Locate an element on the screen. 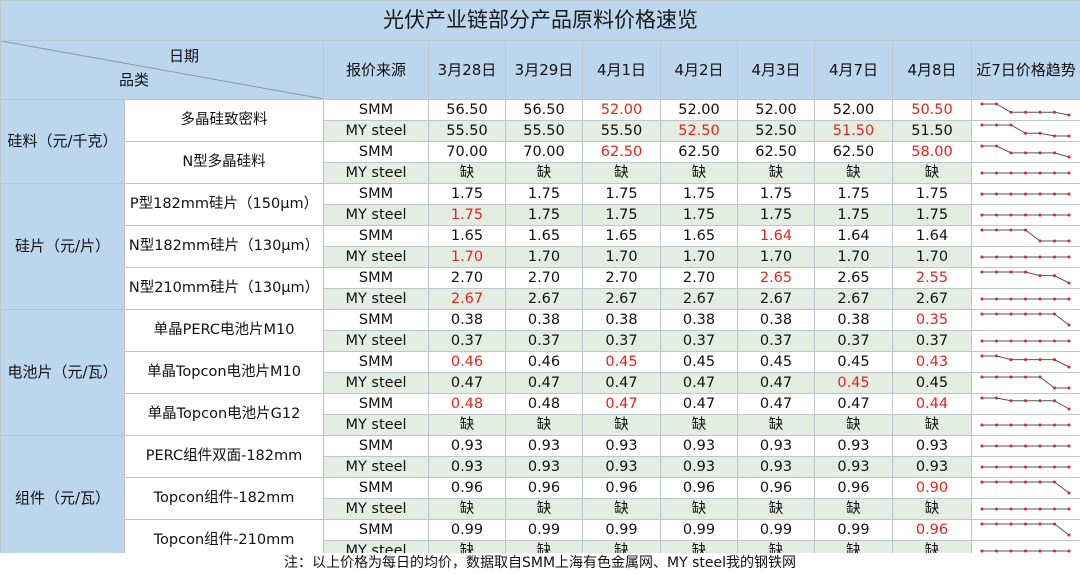  date-header: 3月28日 is located at coordinates (467, 70).